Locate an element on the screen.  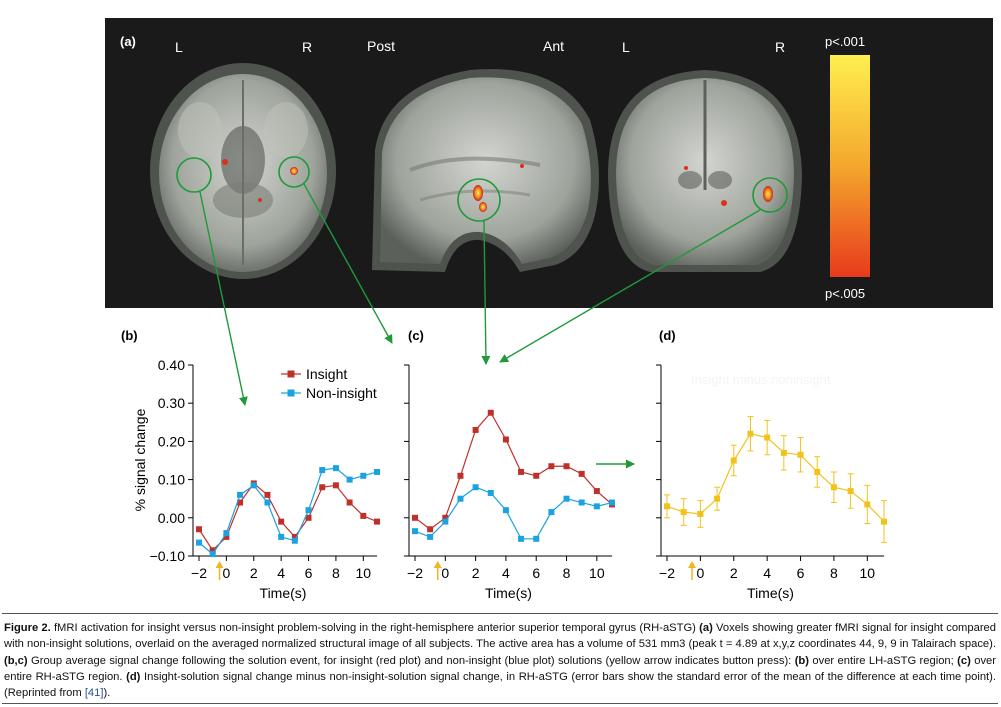
panel-d-title: Insight minus noninsight is located at coordinates (761, 379).